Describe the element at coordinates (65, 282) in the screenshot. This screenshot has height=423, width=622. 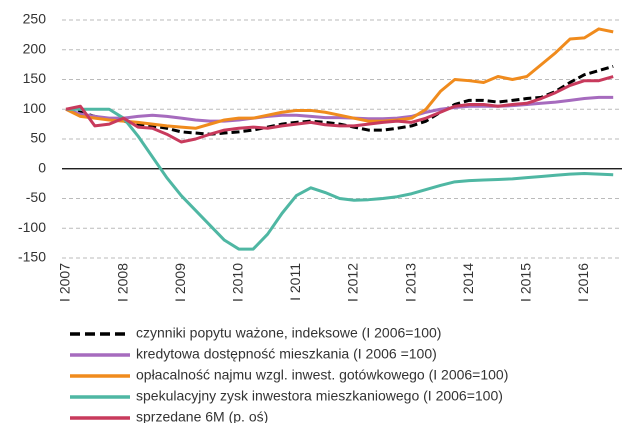
I see `x-tick-label: I 2007` at that location.